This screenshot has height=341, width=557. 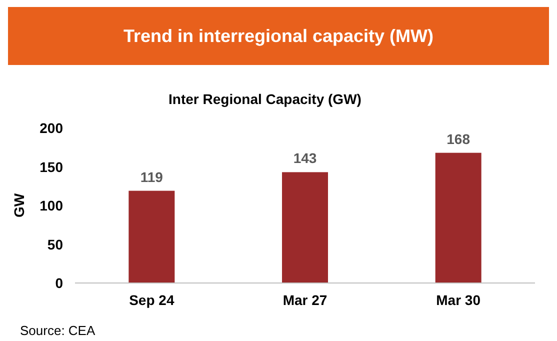 What do you see at coordinates (52, 206) in the screenshot?
I see `y-tick-label: 100` at bounding box center [52, 206].